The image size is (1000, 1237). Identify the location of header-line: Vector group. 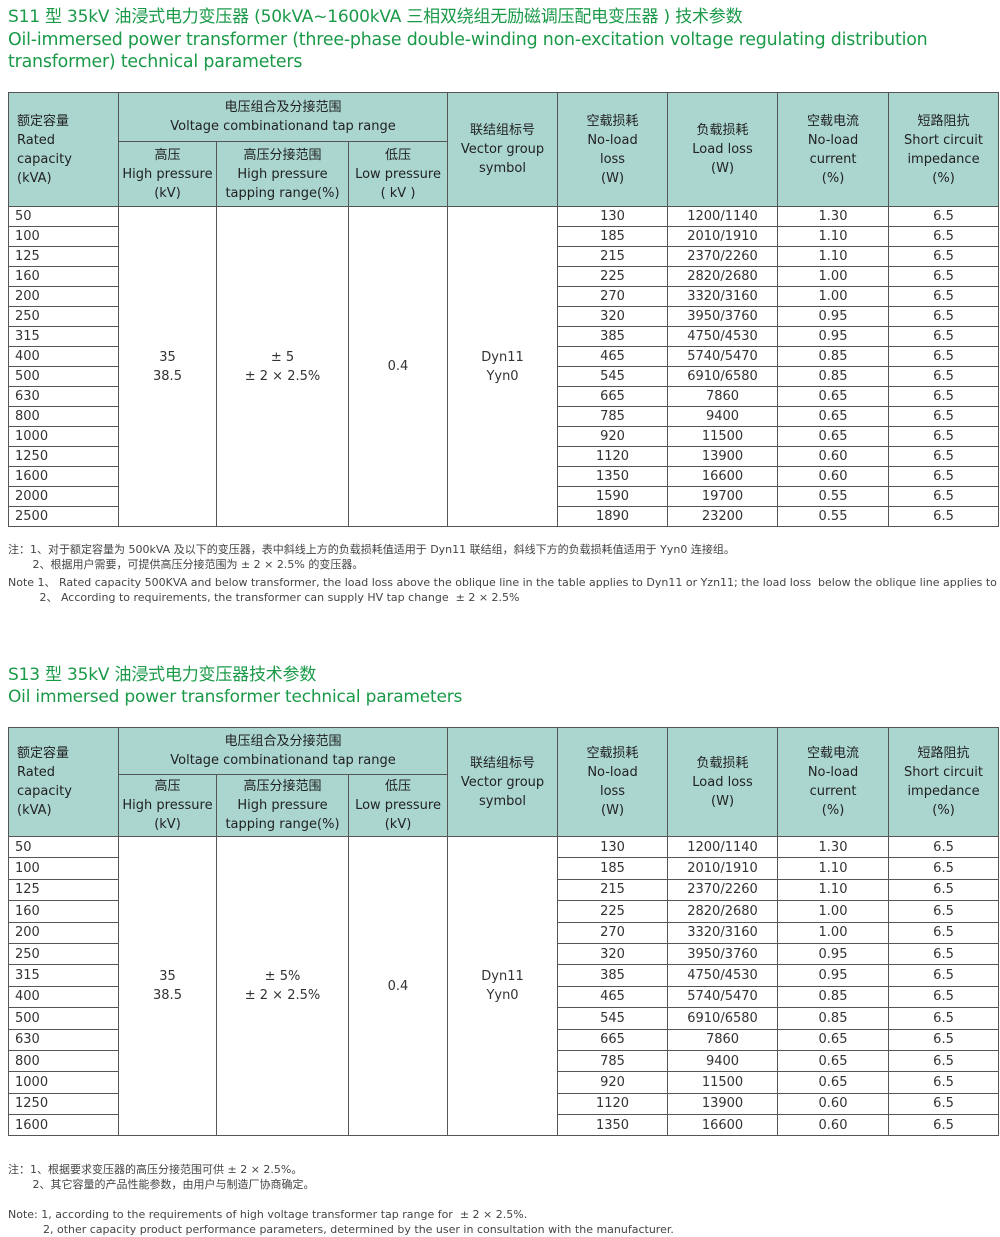
(502, 782).